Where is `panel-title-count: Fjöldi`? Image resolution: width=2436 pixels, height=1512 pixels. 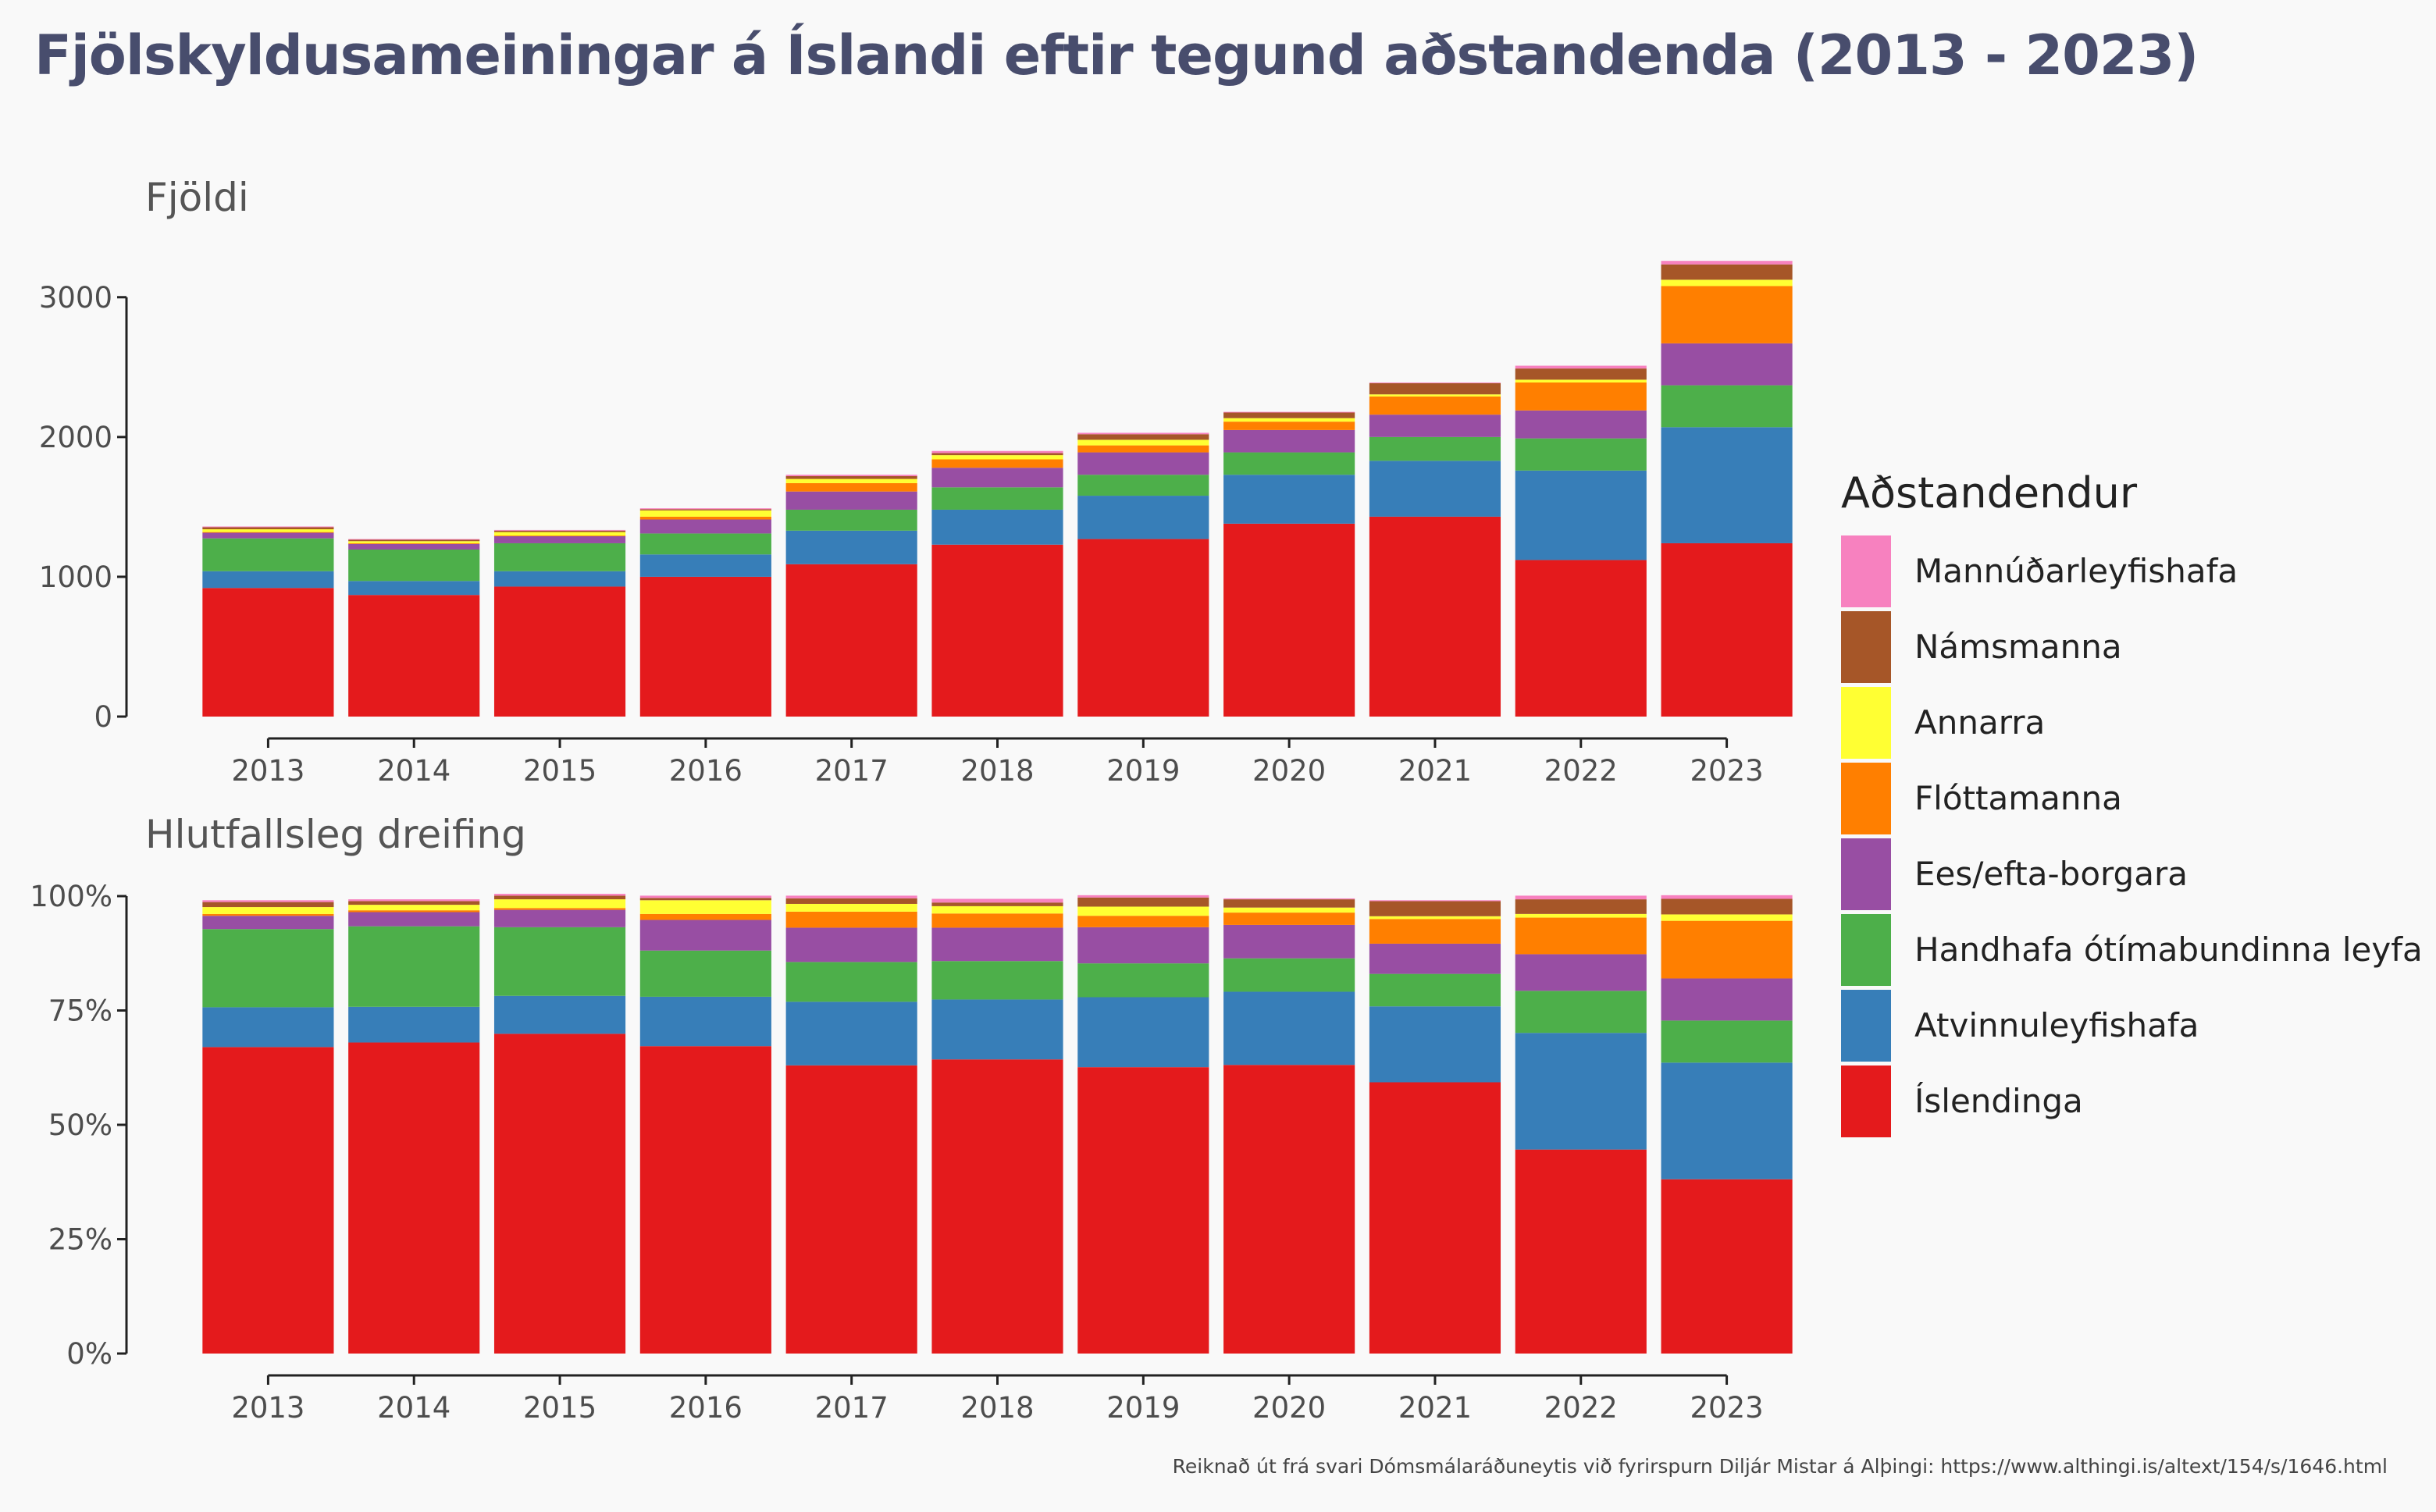 panel-title-count: Fjöldi is located at coordinates (197, 197).